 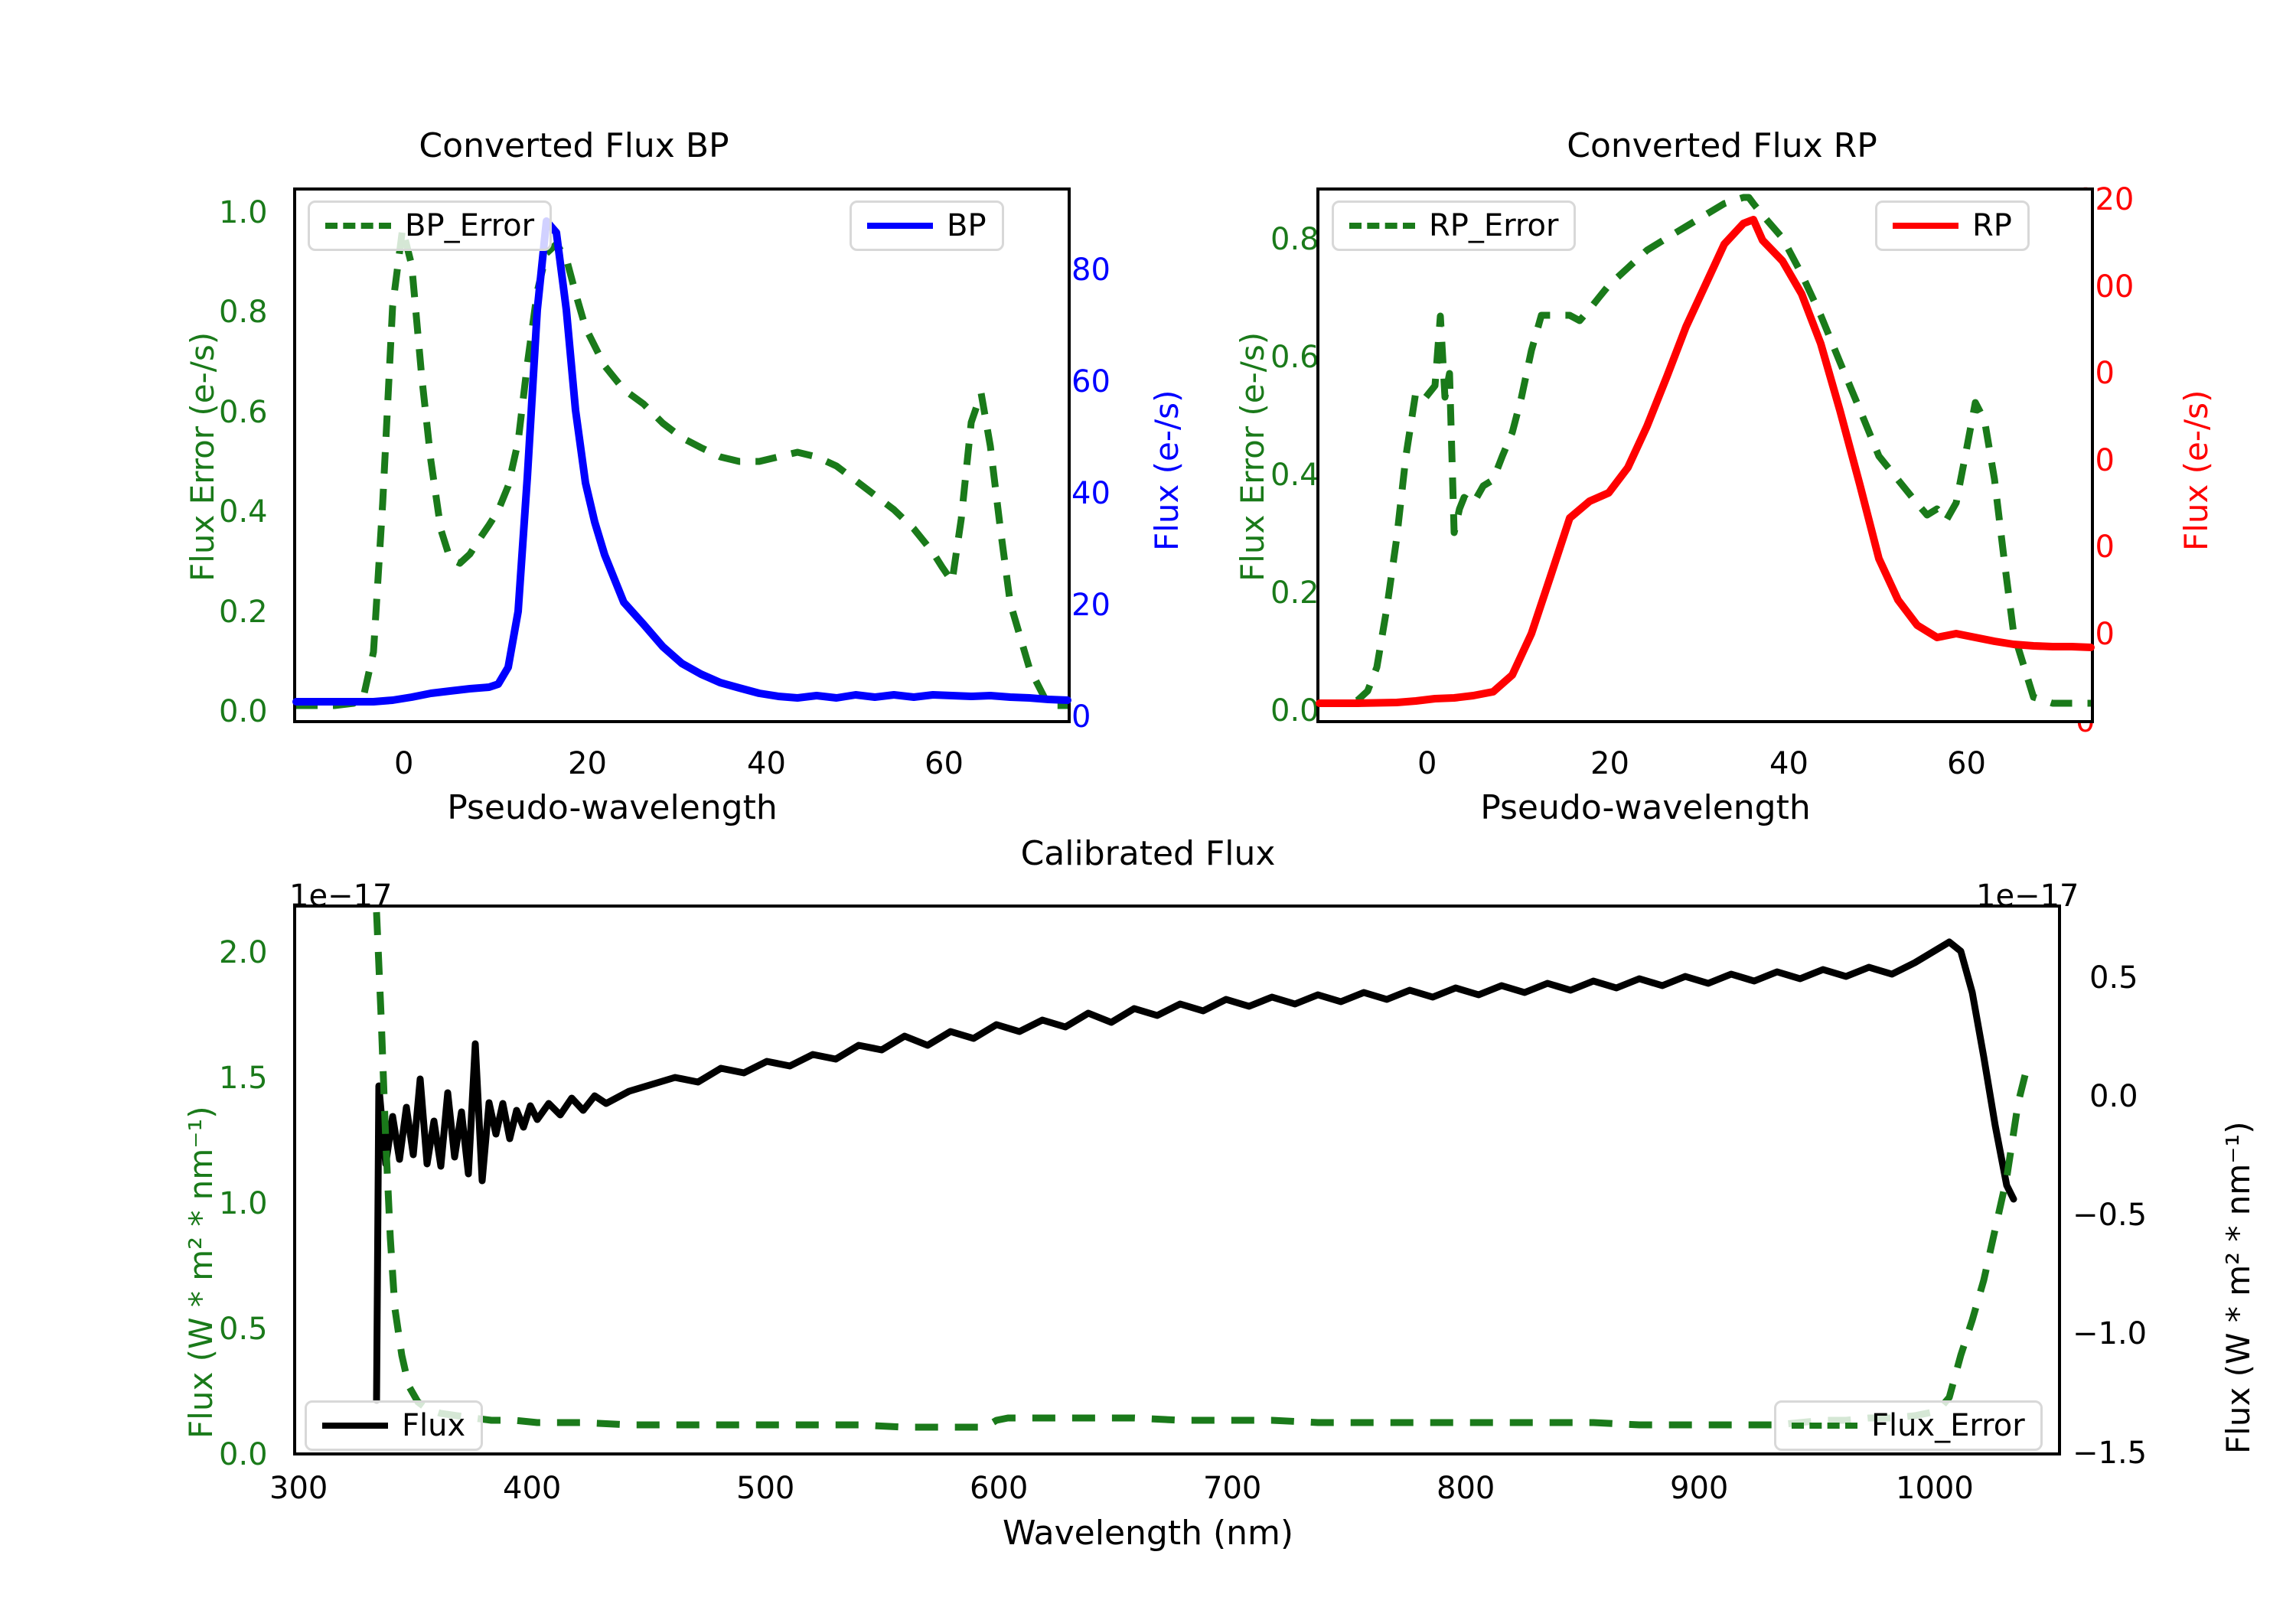 I want to click on calibrated-right-tick: −1.5, so click(x=2110, y=1453).